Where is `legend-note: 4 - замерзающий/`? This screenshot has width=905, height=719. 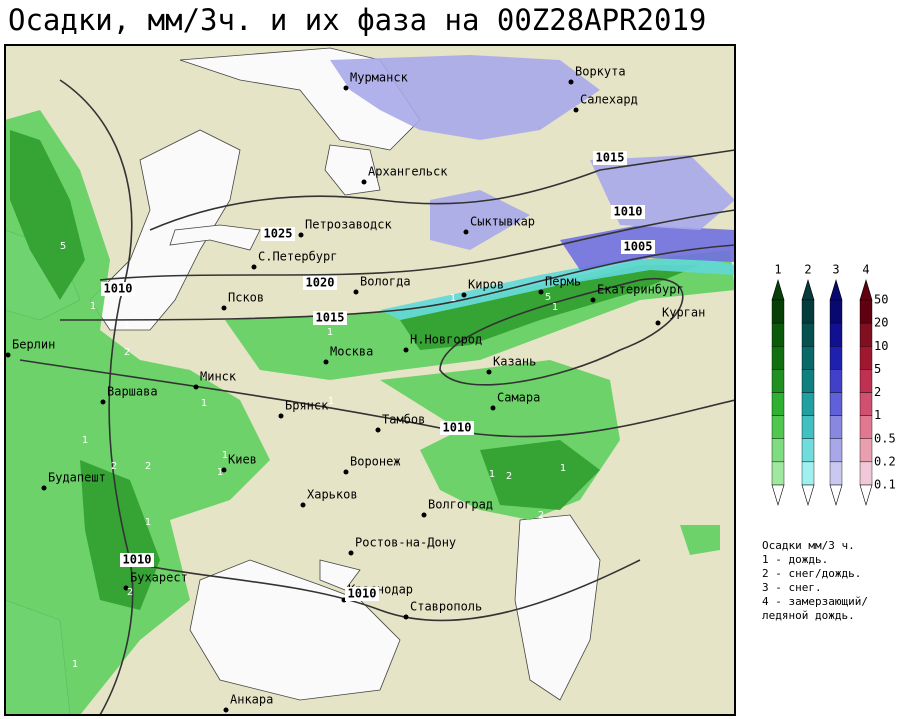 legend-note: 4 - замерзающий/ is located at coordinates (815, 601).